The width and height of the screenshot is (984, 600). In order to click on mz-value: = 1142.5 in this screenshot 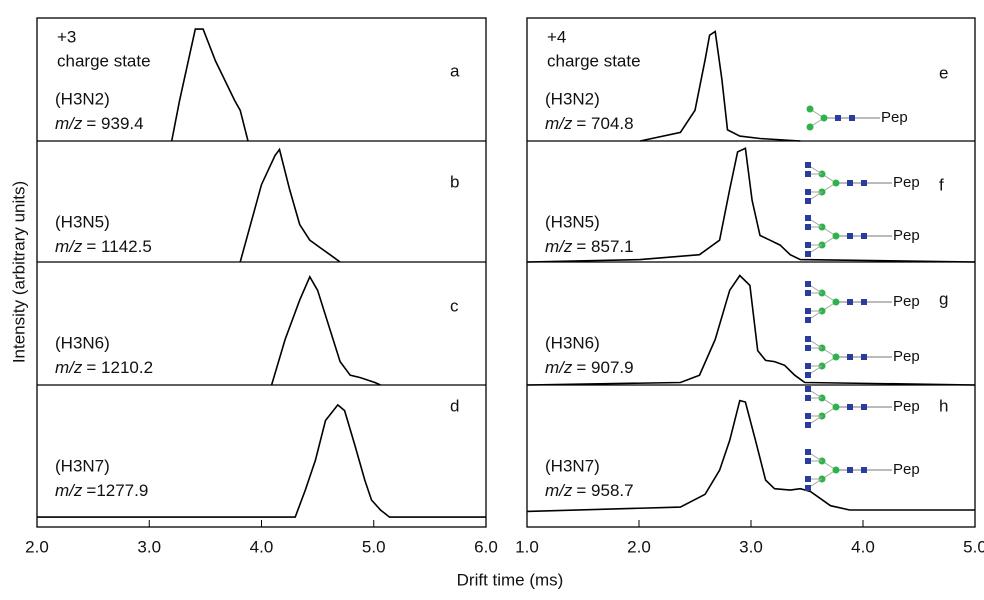, I will do `click(118, 246)`.